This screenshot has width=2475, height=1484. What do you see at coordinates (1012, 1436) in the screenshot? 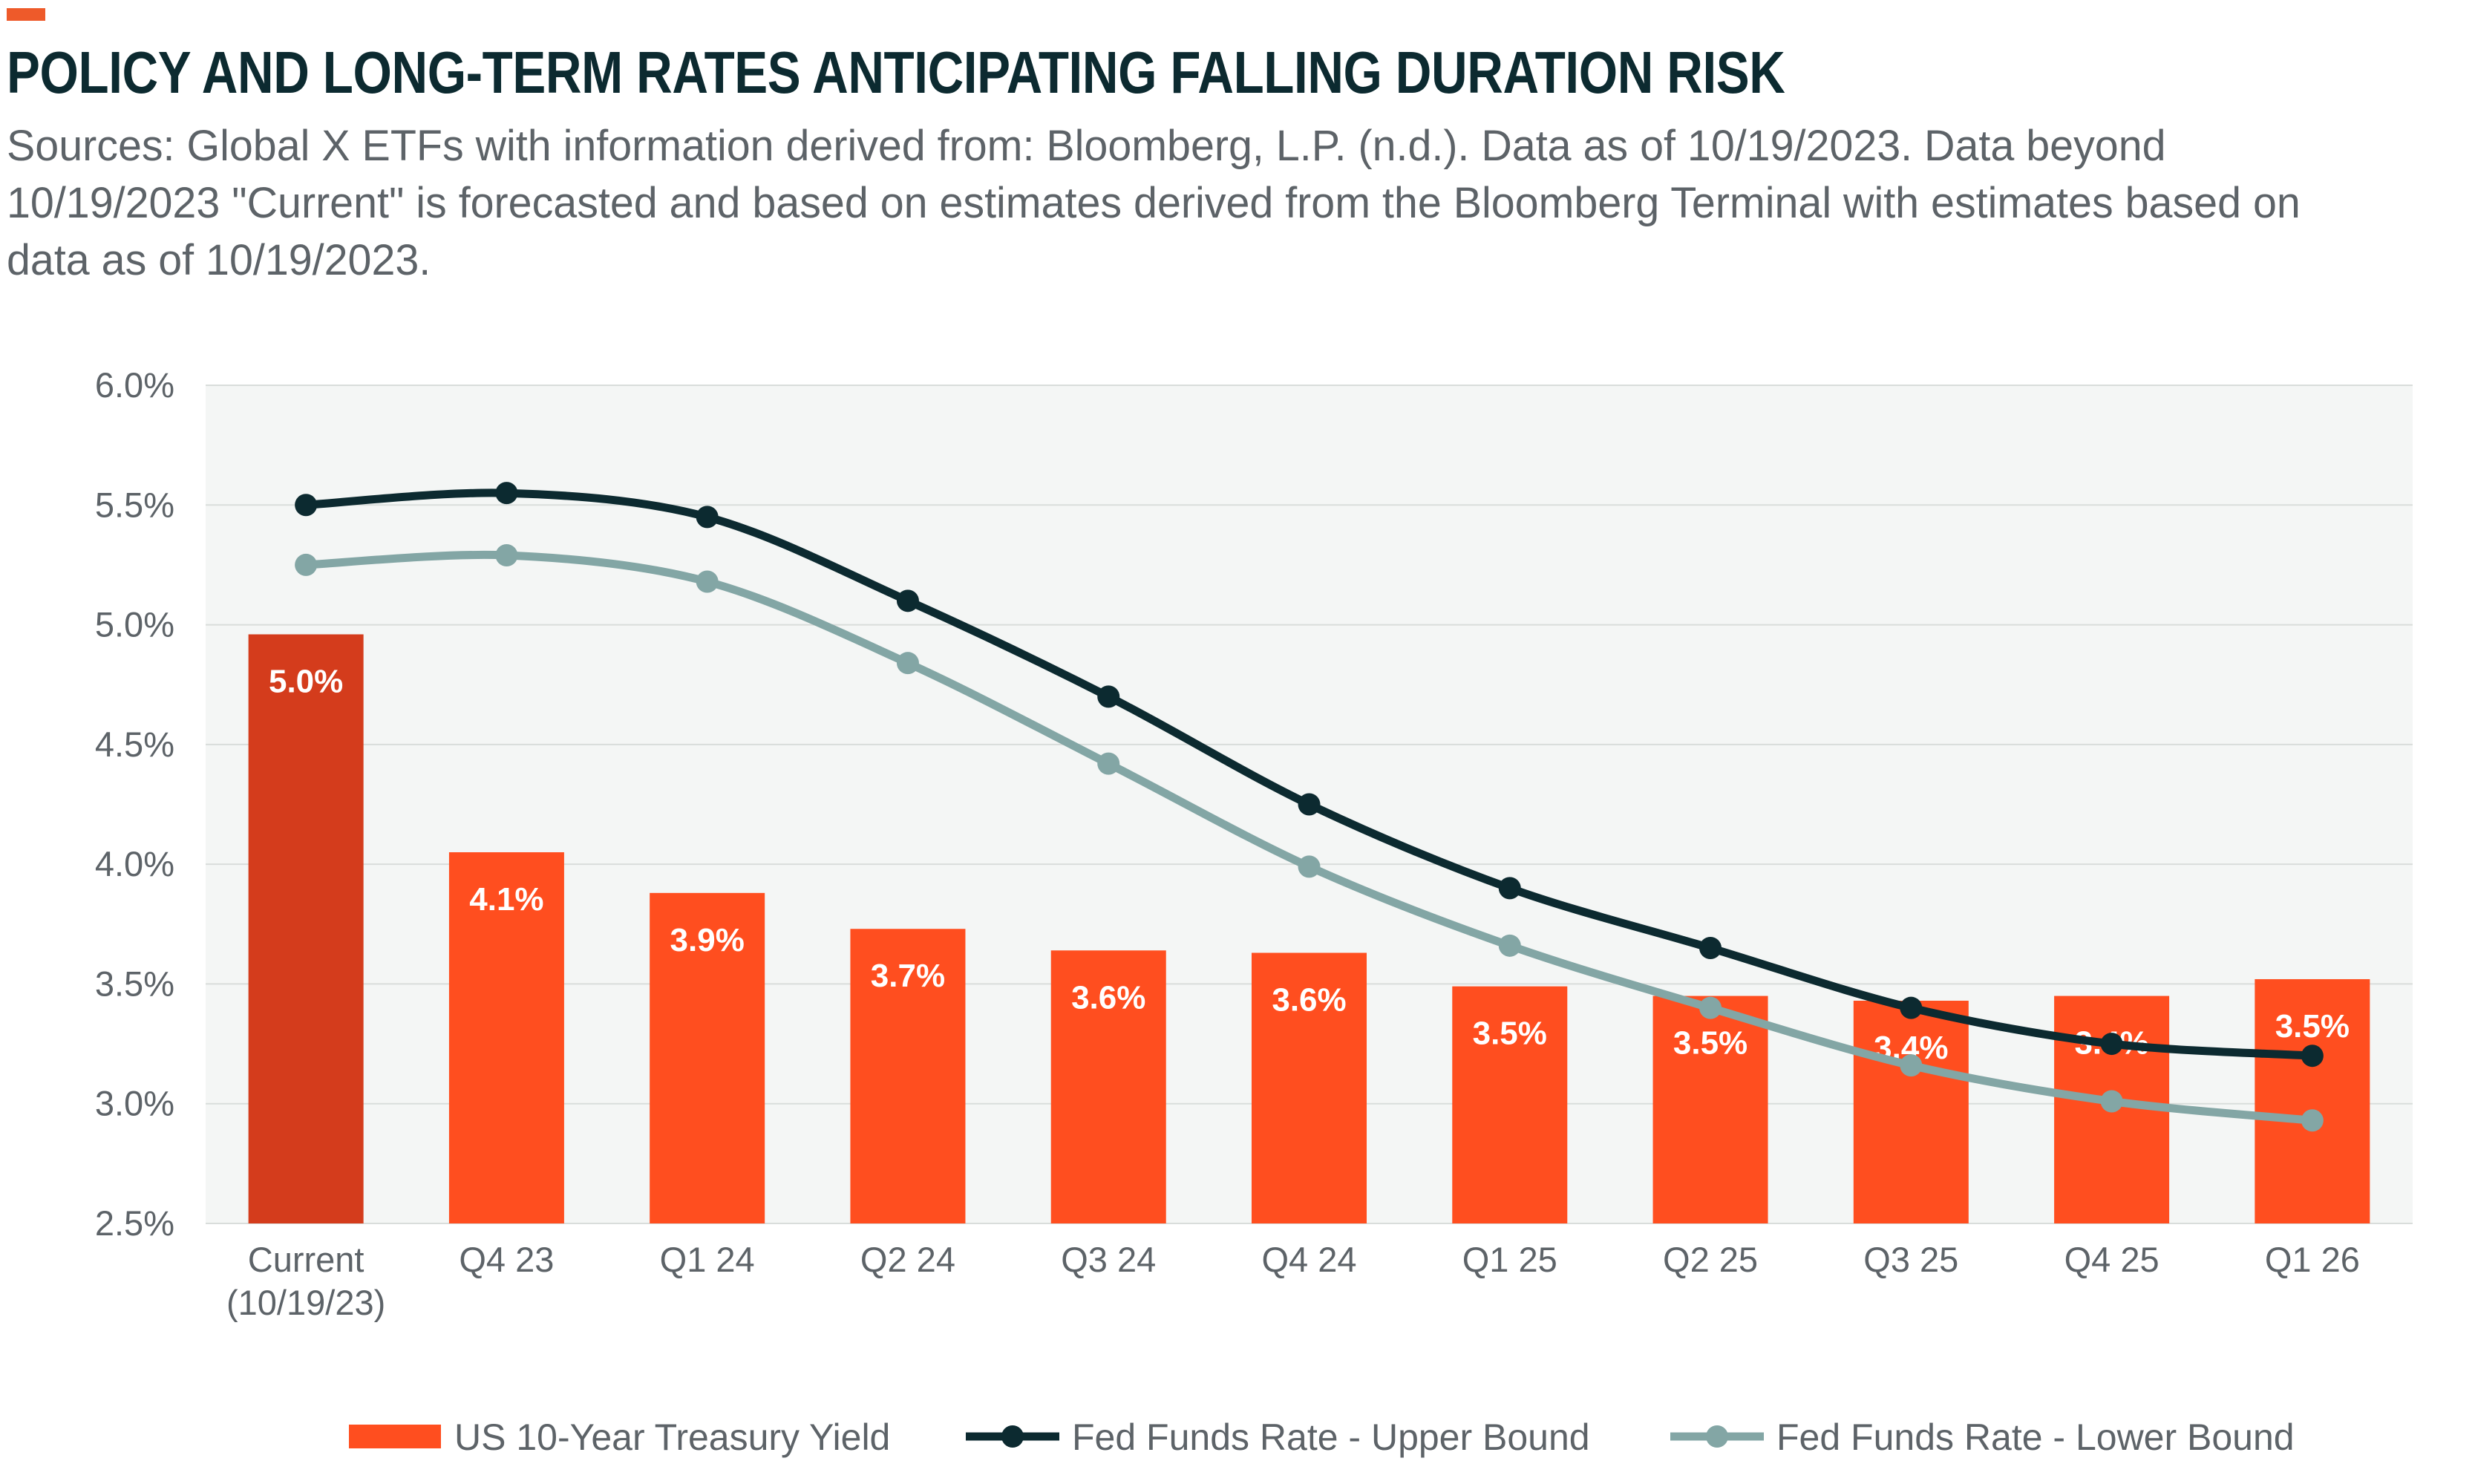
I see `legend-swatch-upper-marker` at bounding box center [1012, 1436].